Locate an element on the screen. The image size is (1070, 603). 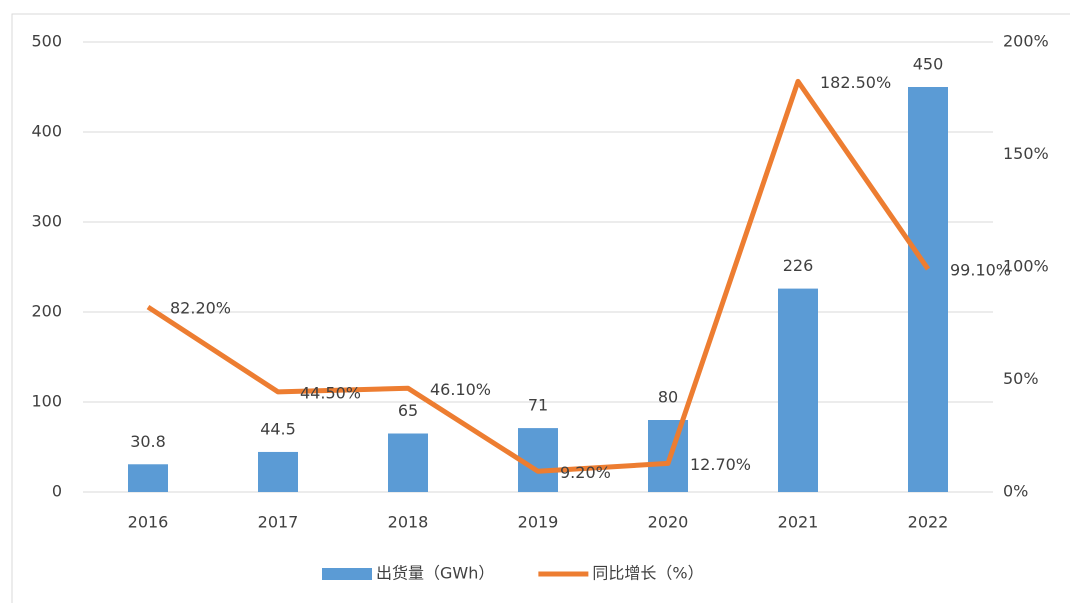
x-tick-label: 2018 is located at coordinates (408, 522).